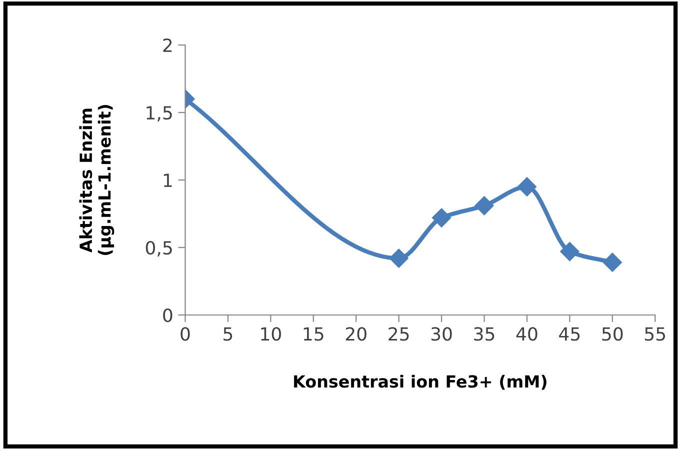 This screenshot has height=450, width=681. I want to click on x-tick-label: 20, so click(356, 334).